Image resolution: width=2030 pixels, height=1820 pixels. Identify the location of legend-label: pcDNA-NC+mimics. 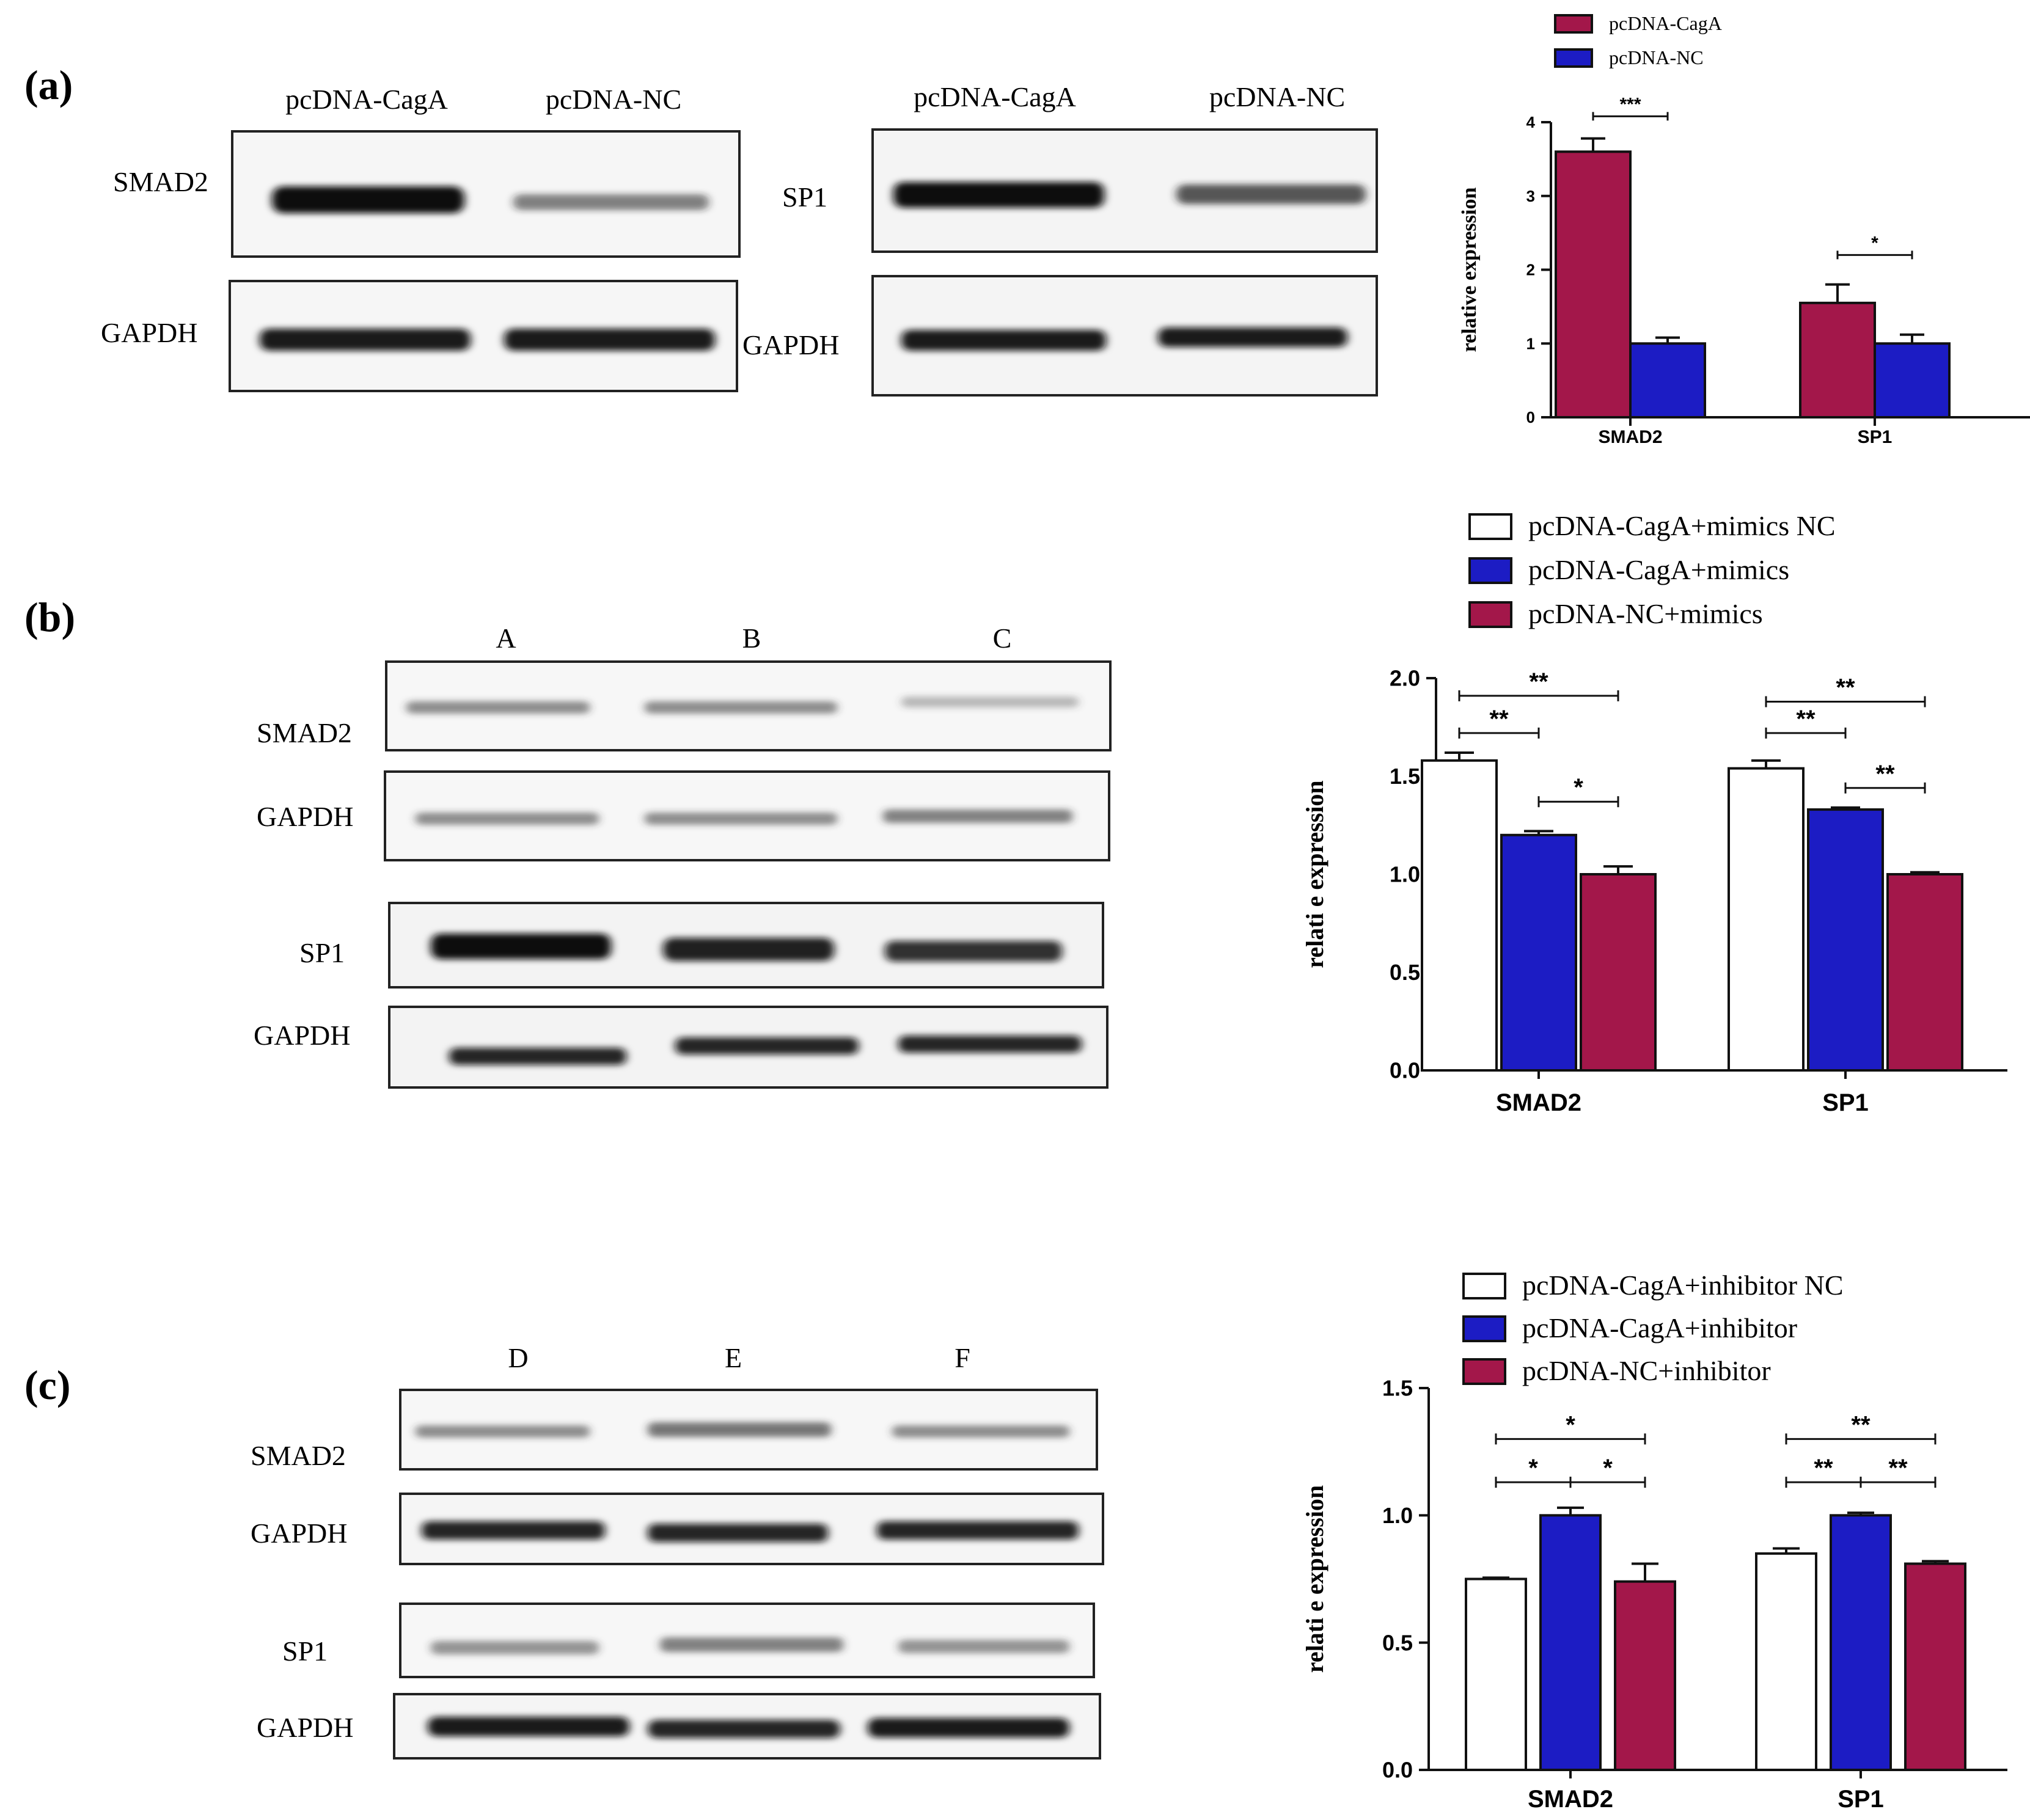
(1646, 613).